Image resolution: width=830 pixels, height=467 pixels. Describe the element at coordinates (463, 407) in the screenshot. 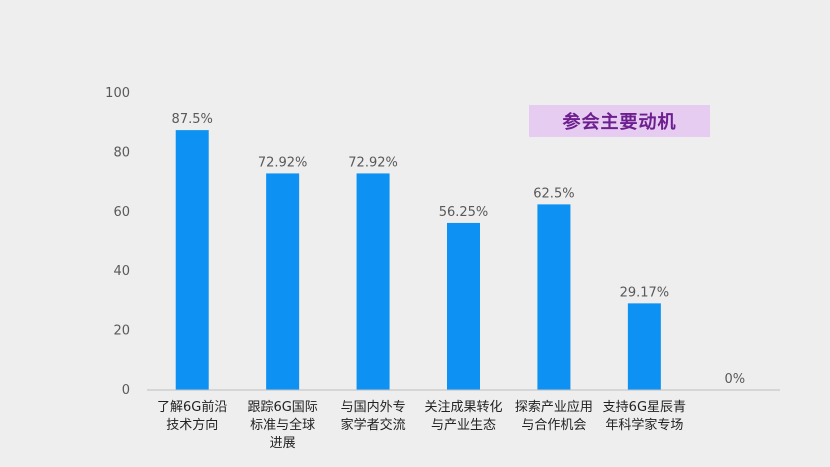

I see `category-label: 关注成果转化` at that location.